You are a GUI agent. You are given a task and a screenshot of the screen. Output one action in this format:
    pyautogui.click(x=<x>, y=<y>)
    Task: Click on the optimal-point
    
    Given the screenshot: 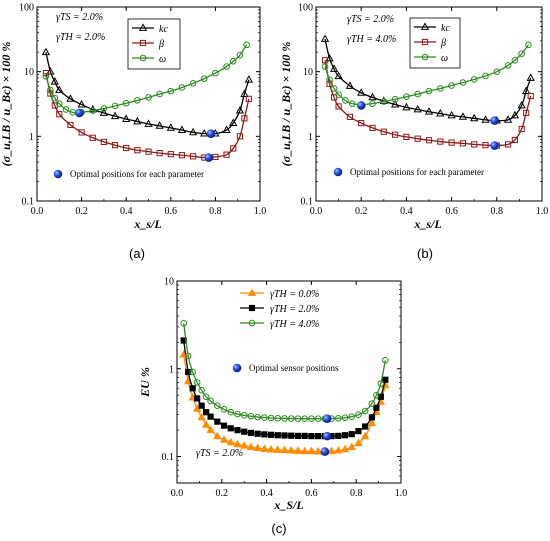 What is the action you would take?
    pyautogui.click(x=79, y=113)
    